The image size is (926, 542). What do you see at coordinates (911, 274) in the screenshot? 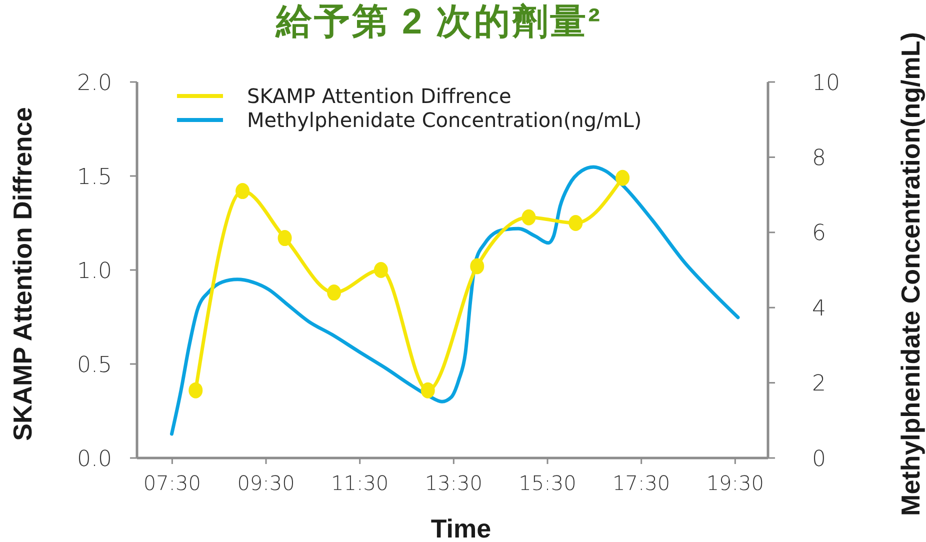
I see `y2-axis-title: Methylphenidate Concentration(ng/mL)` at bounding box center [911, 274].